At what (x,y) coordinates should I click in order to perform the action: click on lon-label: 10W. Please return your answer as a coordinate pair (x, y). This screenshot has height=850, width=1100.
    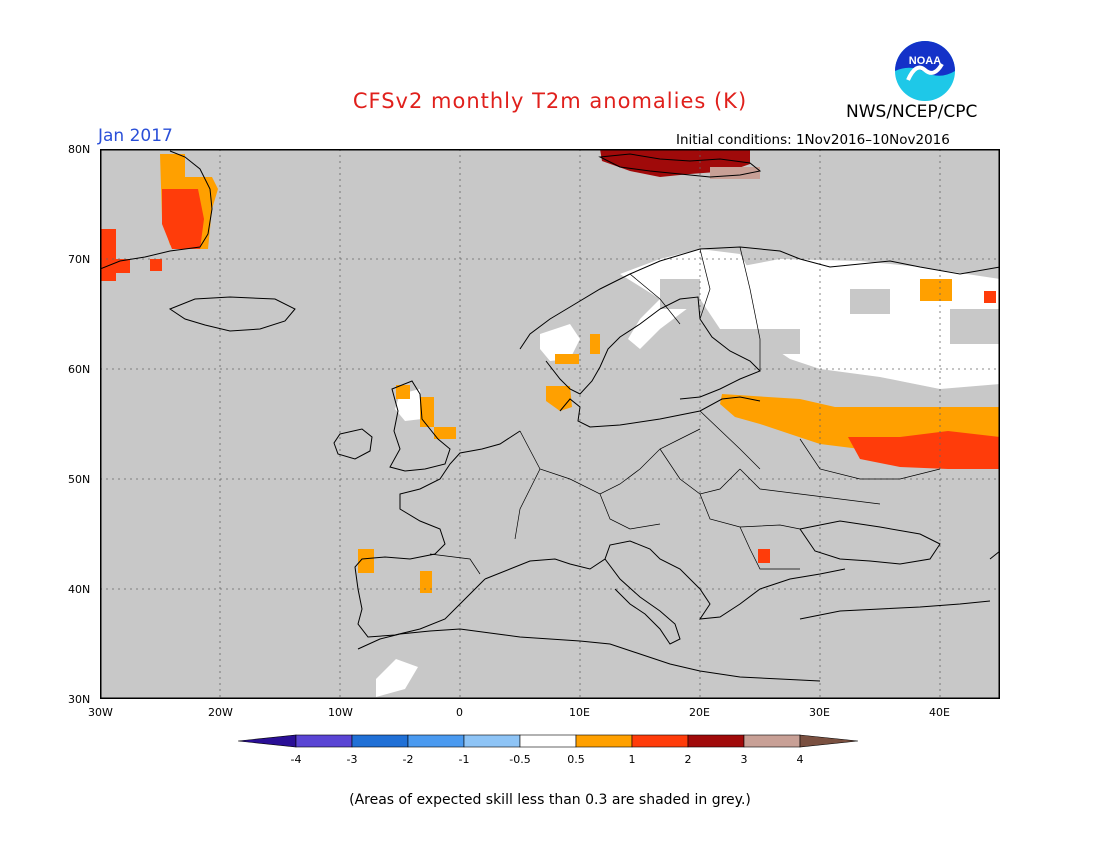
    Looking at the image, I should click on (340, 712).